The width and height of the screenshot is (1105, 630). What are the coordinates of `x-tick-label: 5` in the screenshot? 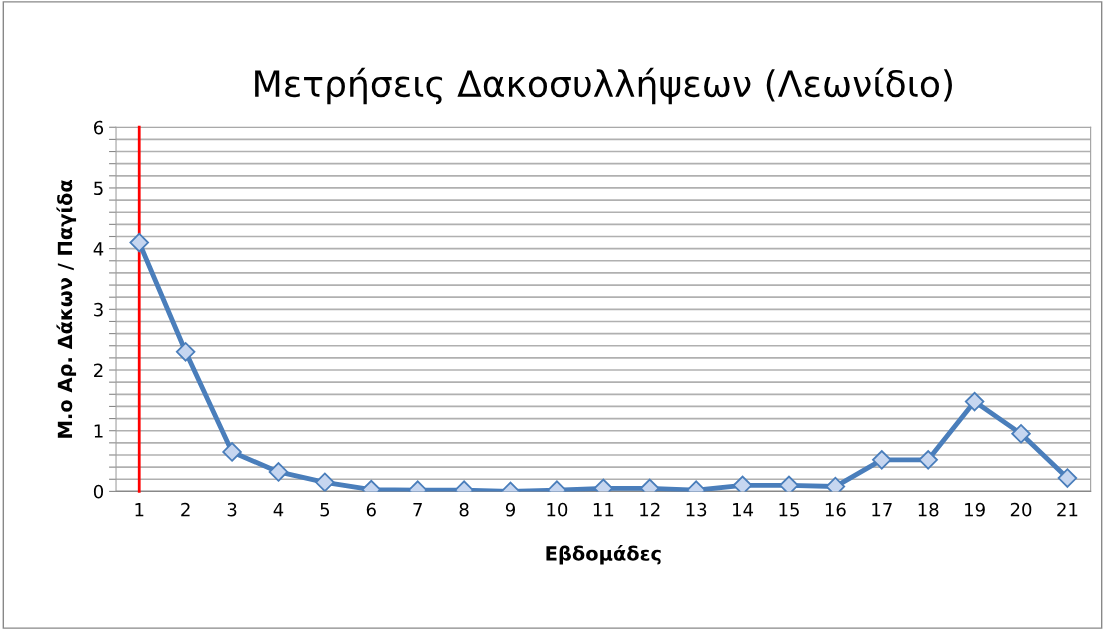 It's located at (325, 510).